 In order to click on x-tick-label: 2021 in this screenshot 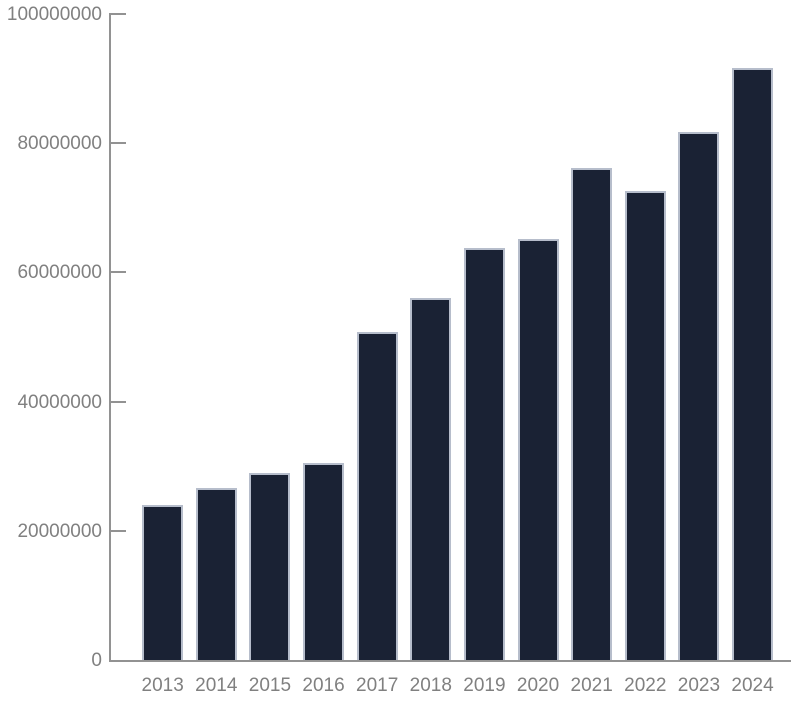, I will do `click(591, 685)`.